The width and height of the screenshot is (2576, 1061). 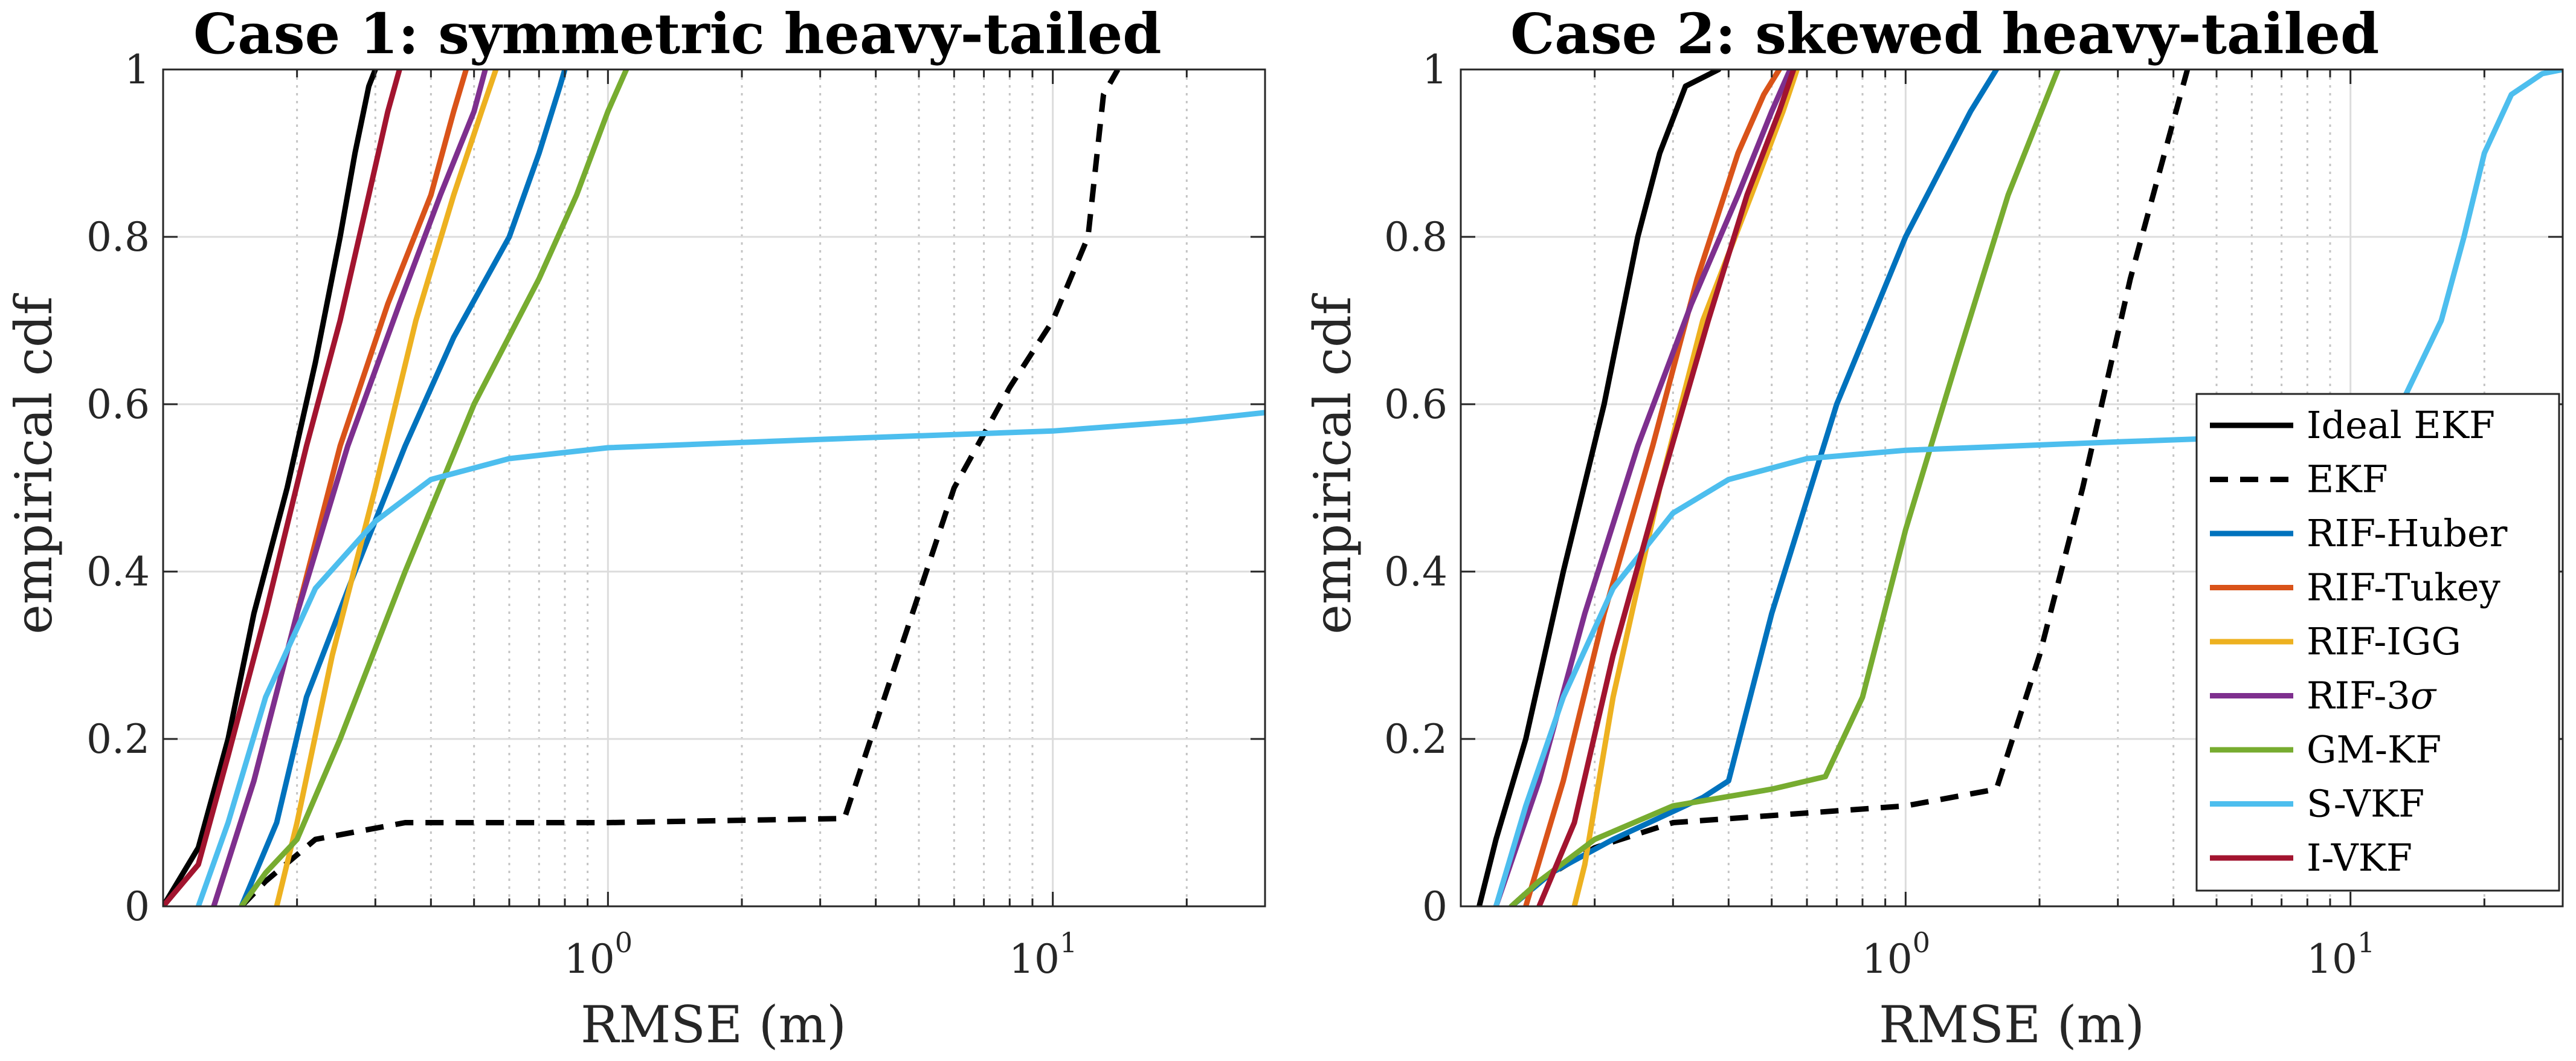 What do you see at coordinates (2408, 533) in the screenshot?
I see `legend-label: RIF-Huber` at bounding box center [2408, 533].